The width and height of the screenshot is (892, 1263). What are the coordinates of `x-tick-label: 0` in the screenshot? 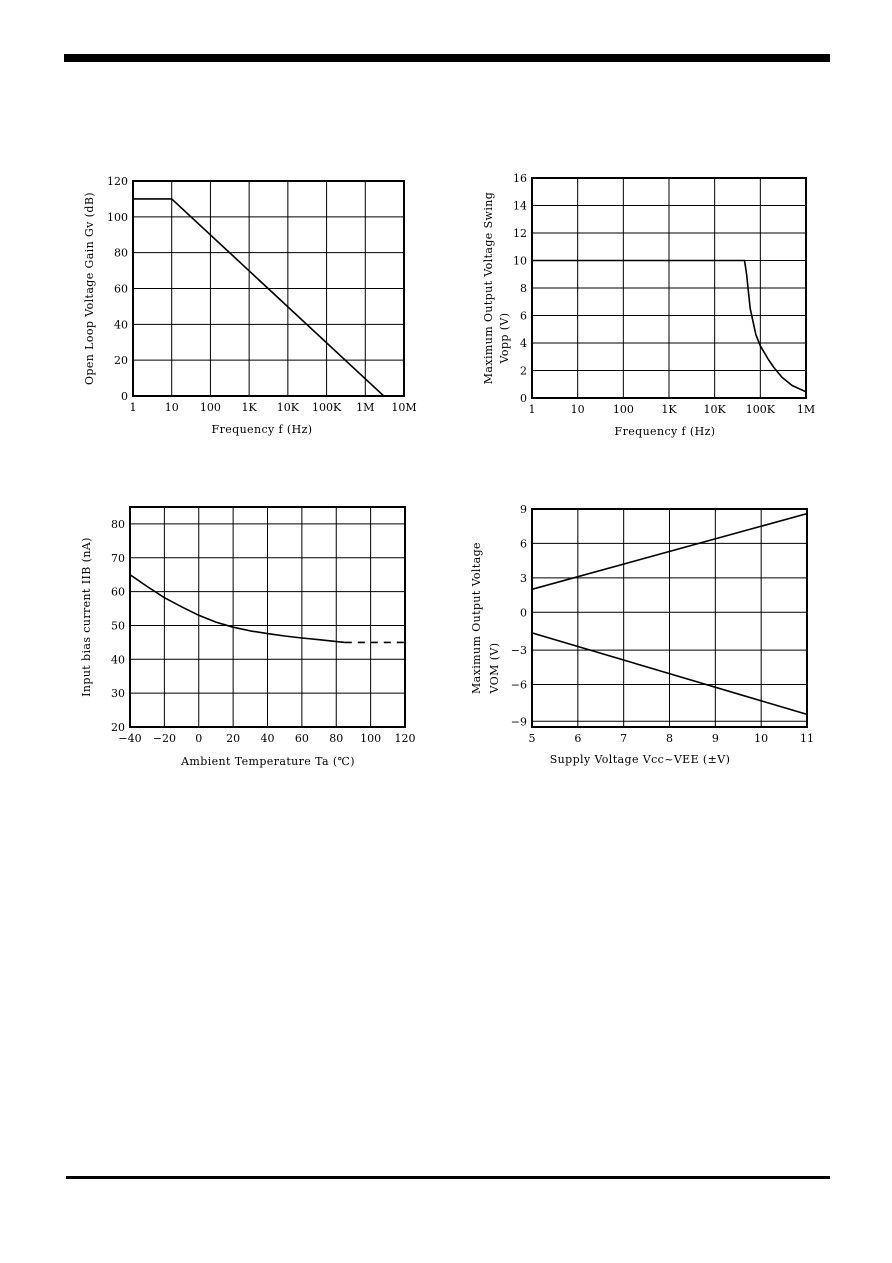 It's located at (198, 738).